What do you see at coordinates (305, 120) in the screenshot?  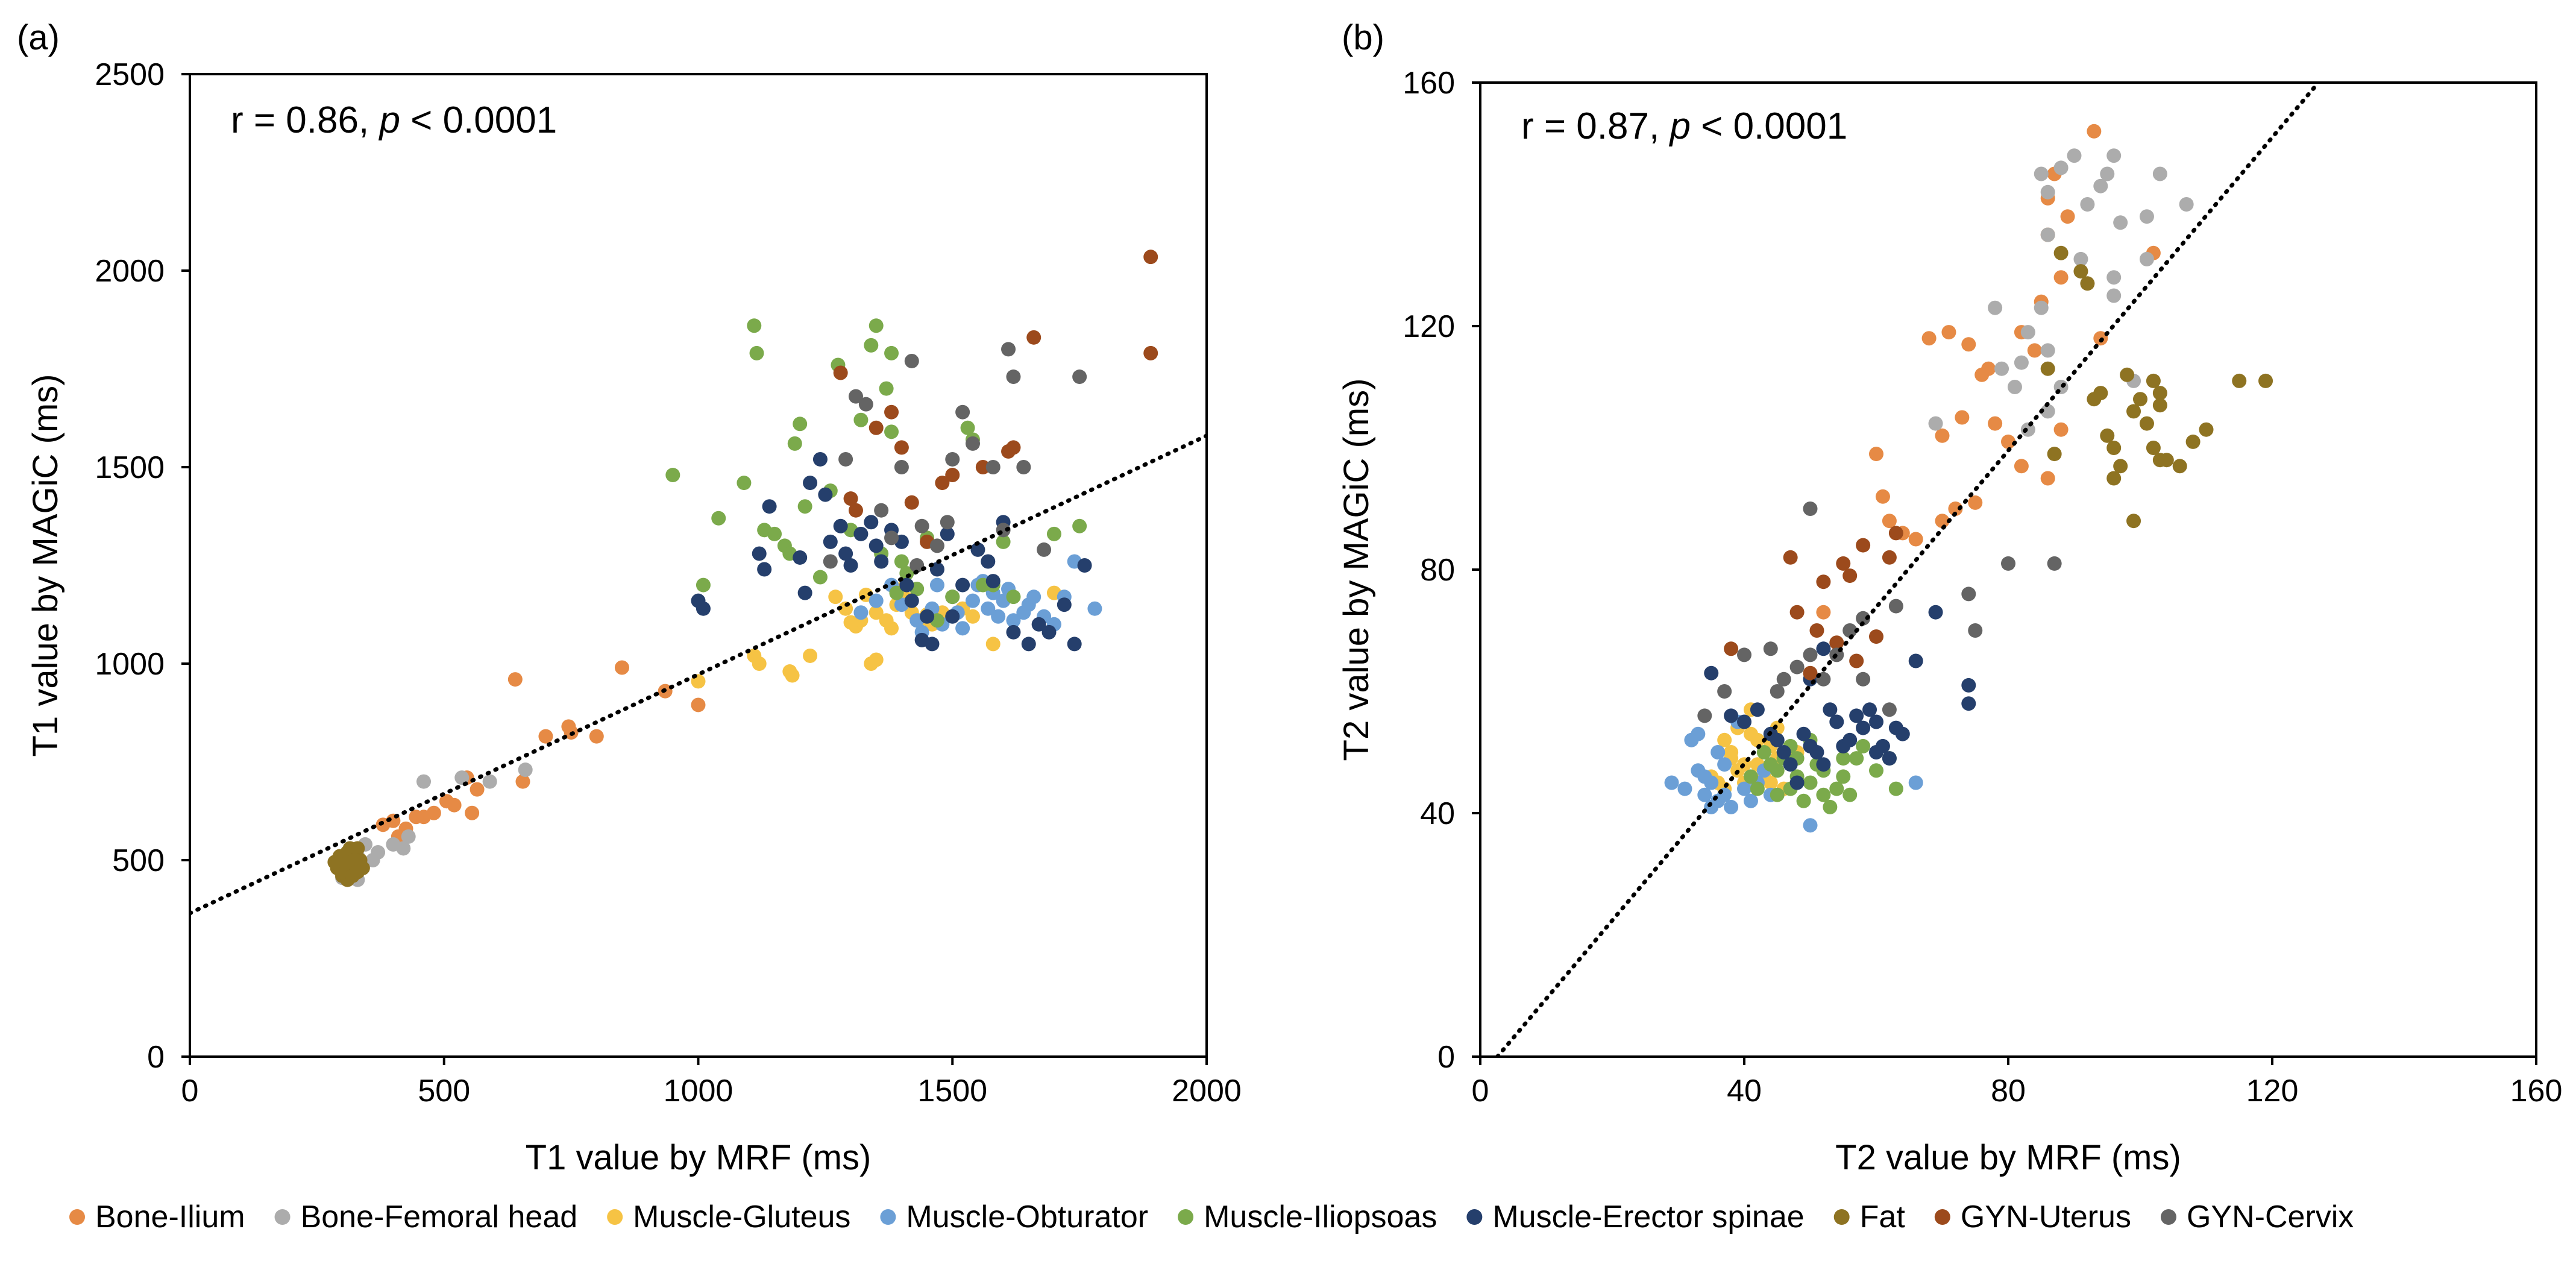 I see `annotation-prefix: r = 0.86,` at bounding box center [305, 120].